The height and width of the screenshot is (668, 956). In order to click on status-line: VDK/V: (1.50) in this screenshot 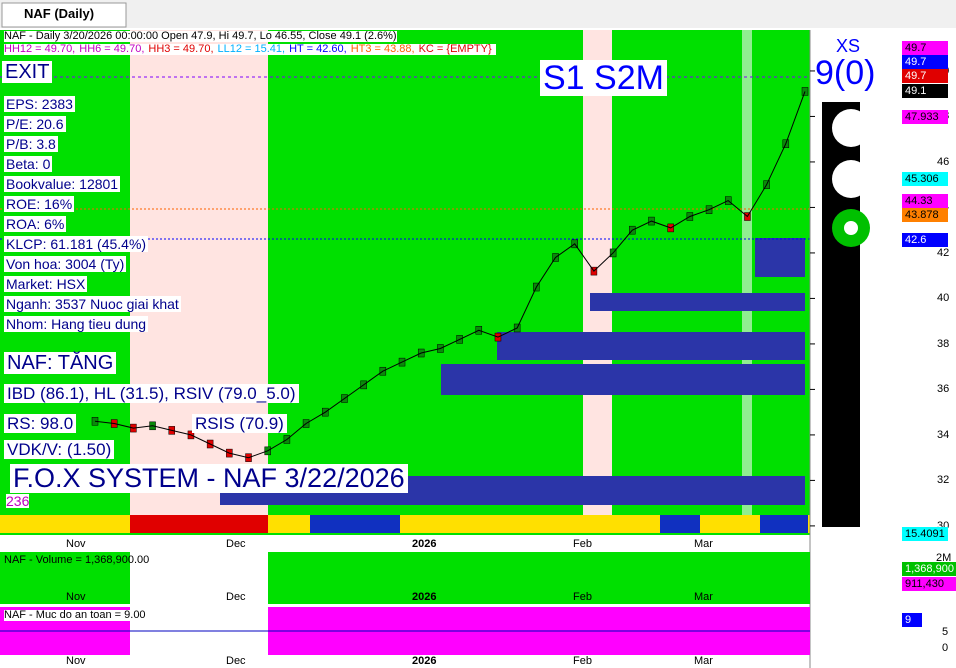, I will do `click(59, 449)`.